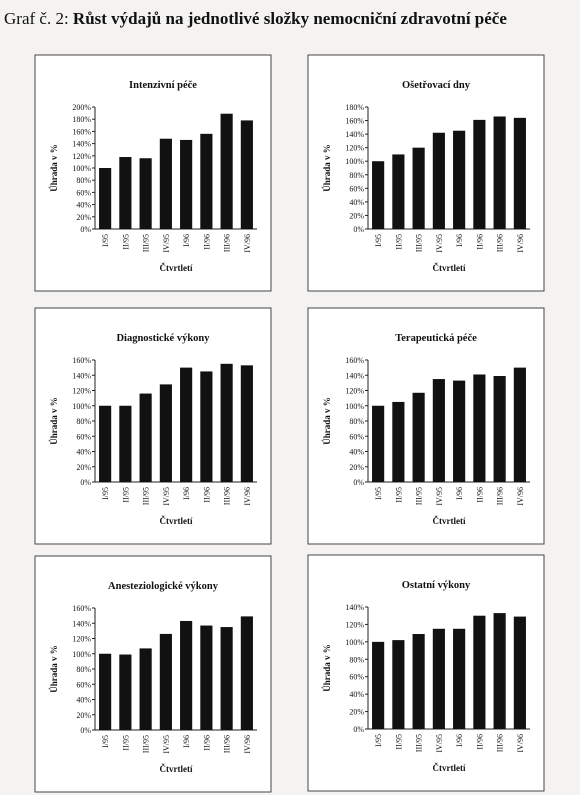 The height and width of the screenshot is (795, 580). Describe the element at coordinates (163, 586) in the screenshot. I see `chart-title: Anesteziologické výkony` at that location.